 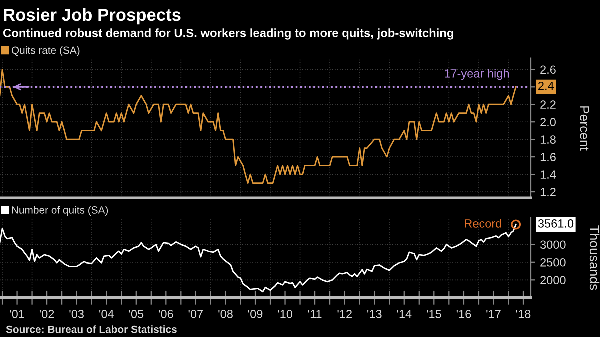 What do you see at coordinates (46, 51) in the screenshot?
I see `legend-label: Quits rate (SA)` at bounding box center [46, 51].